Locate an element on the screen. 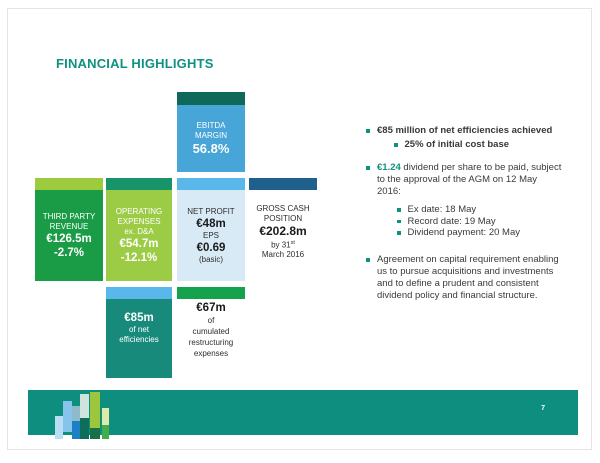 This screenshot has width=600, height=463. restructuring-card: €67m of cumulated restructuring expenses is located at coordinates (211, 346).